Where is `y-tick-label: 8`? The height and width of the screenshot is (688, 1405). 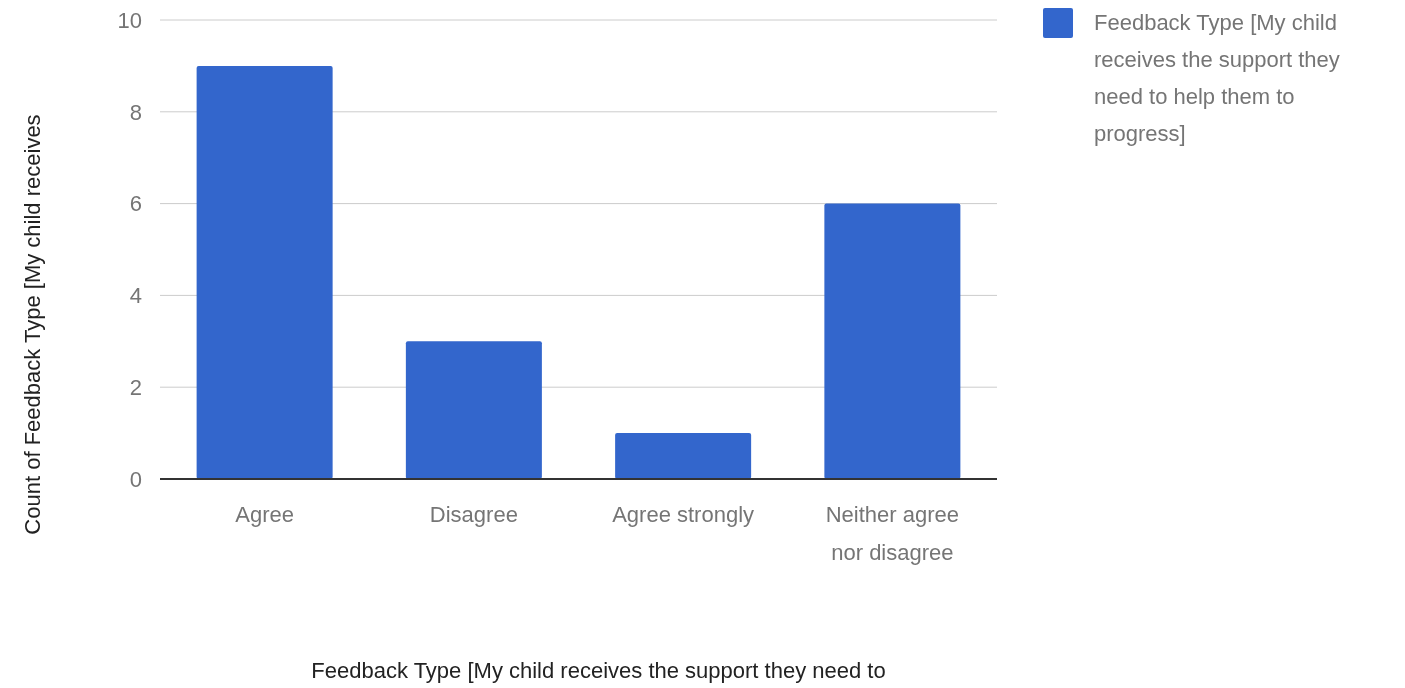 y-tick-label: 8 is located at coordinates (135, 112).